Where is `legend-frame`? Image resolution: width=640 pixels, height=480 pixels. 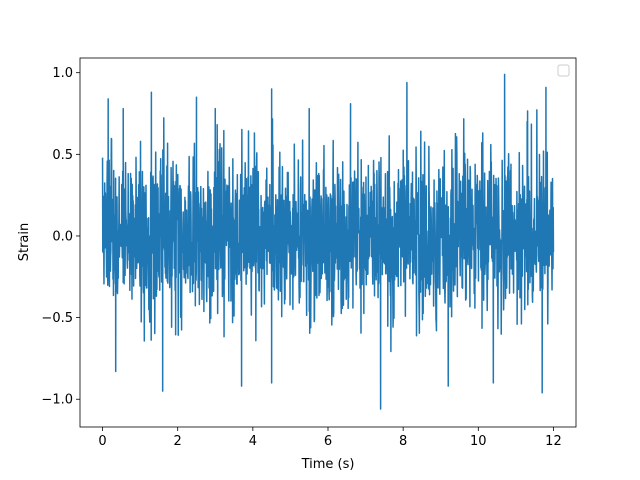 legend-frame is located at coordinates (563, 70).